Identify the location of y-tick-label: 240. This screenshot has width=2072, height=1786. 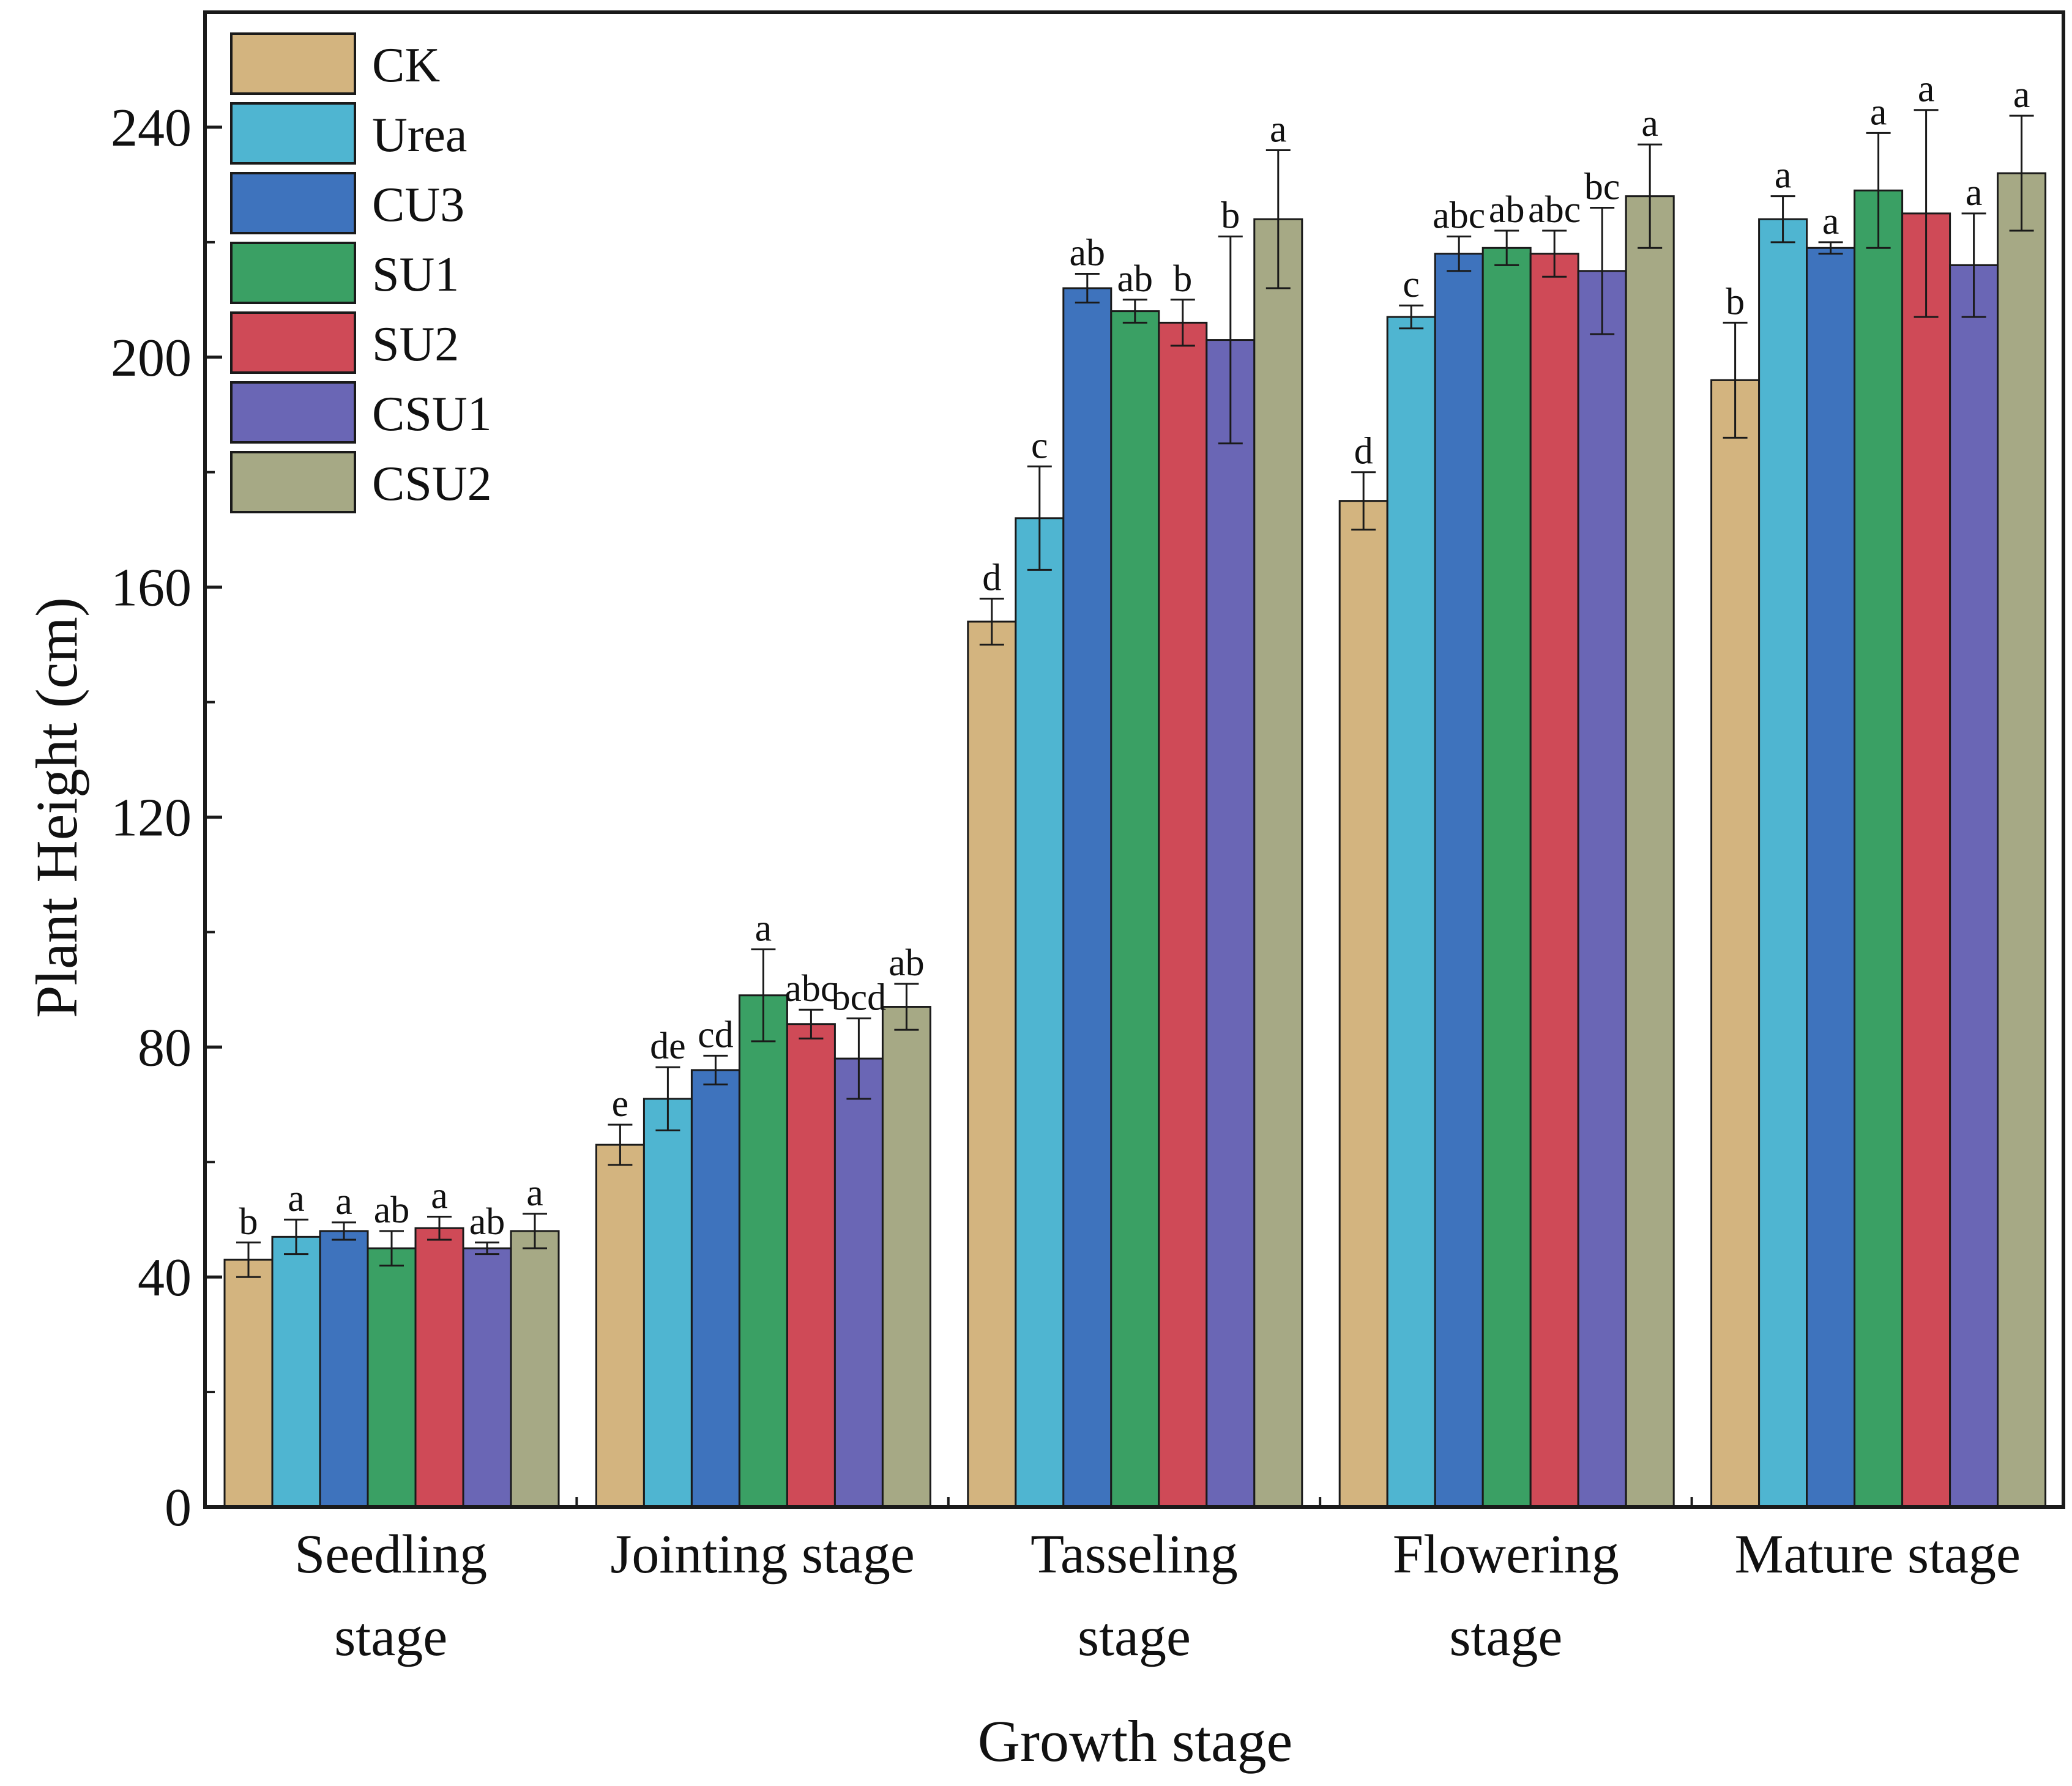
(151, 128).